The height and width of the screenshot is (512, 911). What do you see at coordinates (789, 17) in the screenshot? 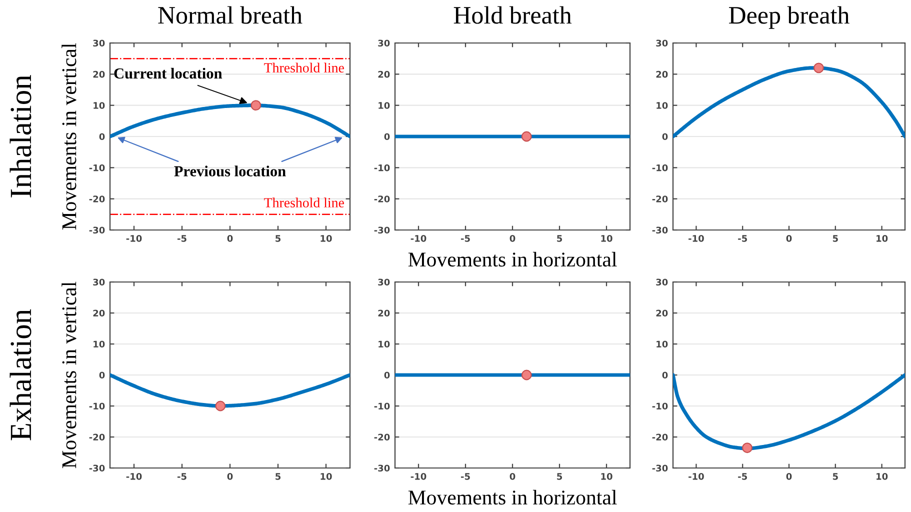
I see `chart-title: Deep breath` at bounding box center [789, 17].